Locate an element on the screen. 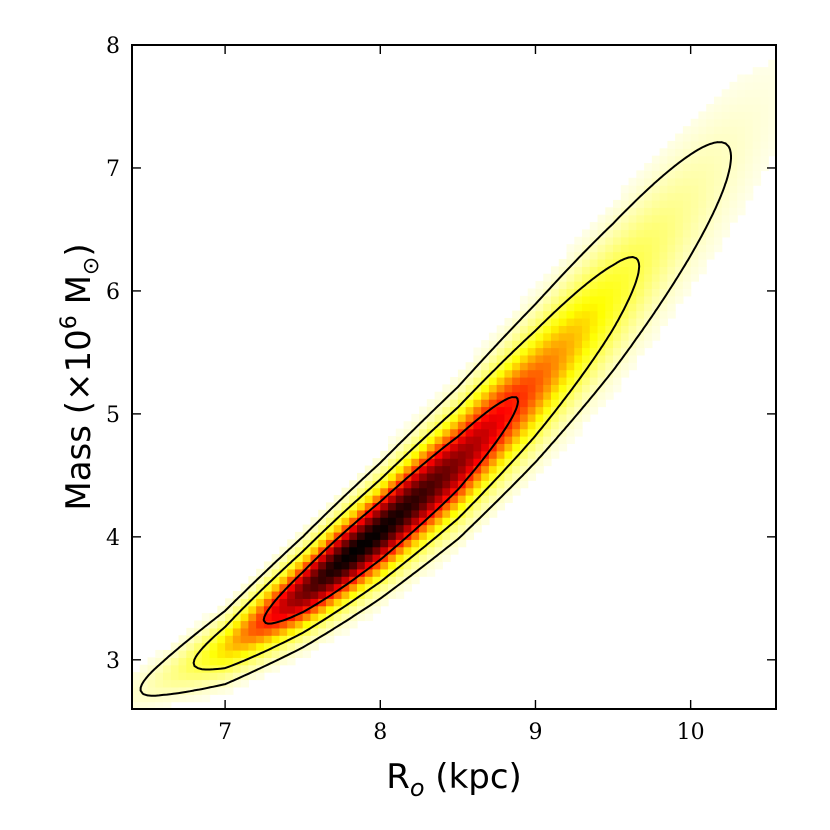  x-axis-label-main: R is located at coordinates (398, 777).